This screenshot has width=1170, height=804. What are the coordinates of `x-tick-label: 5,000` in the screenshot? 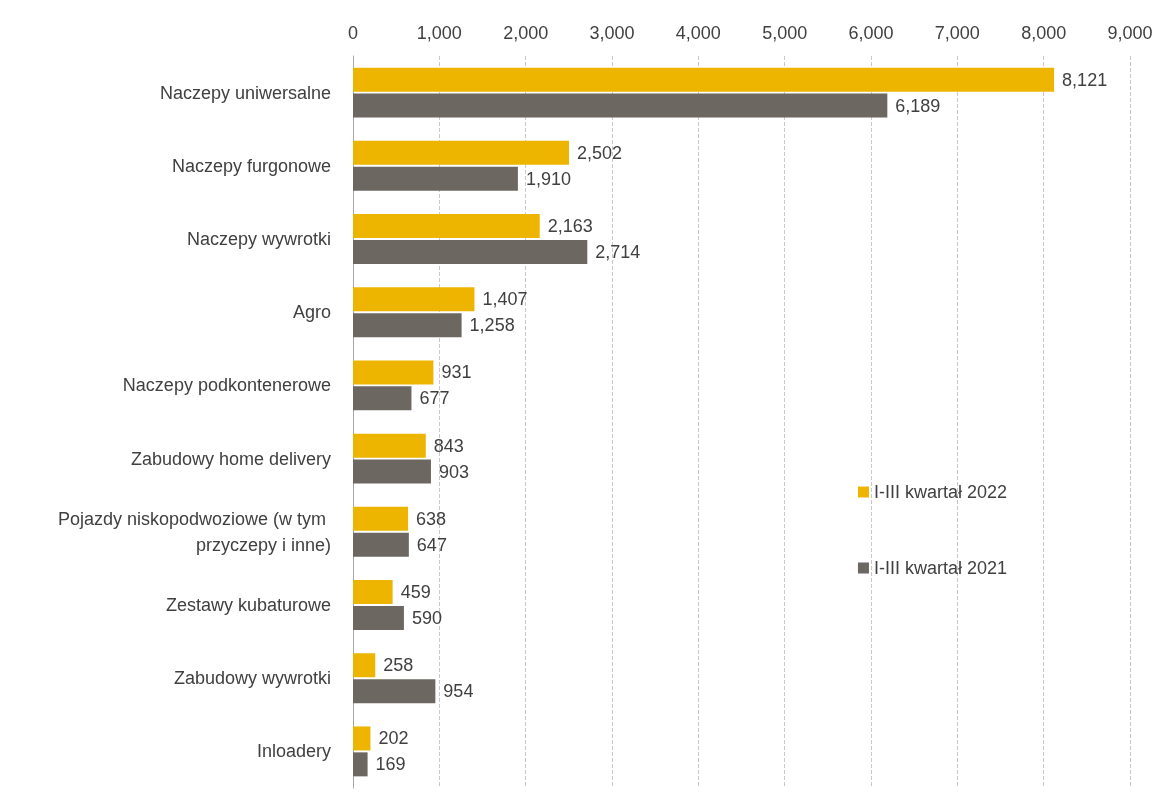 It's located at (785, 33).